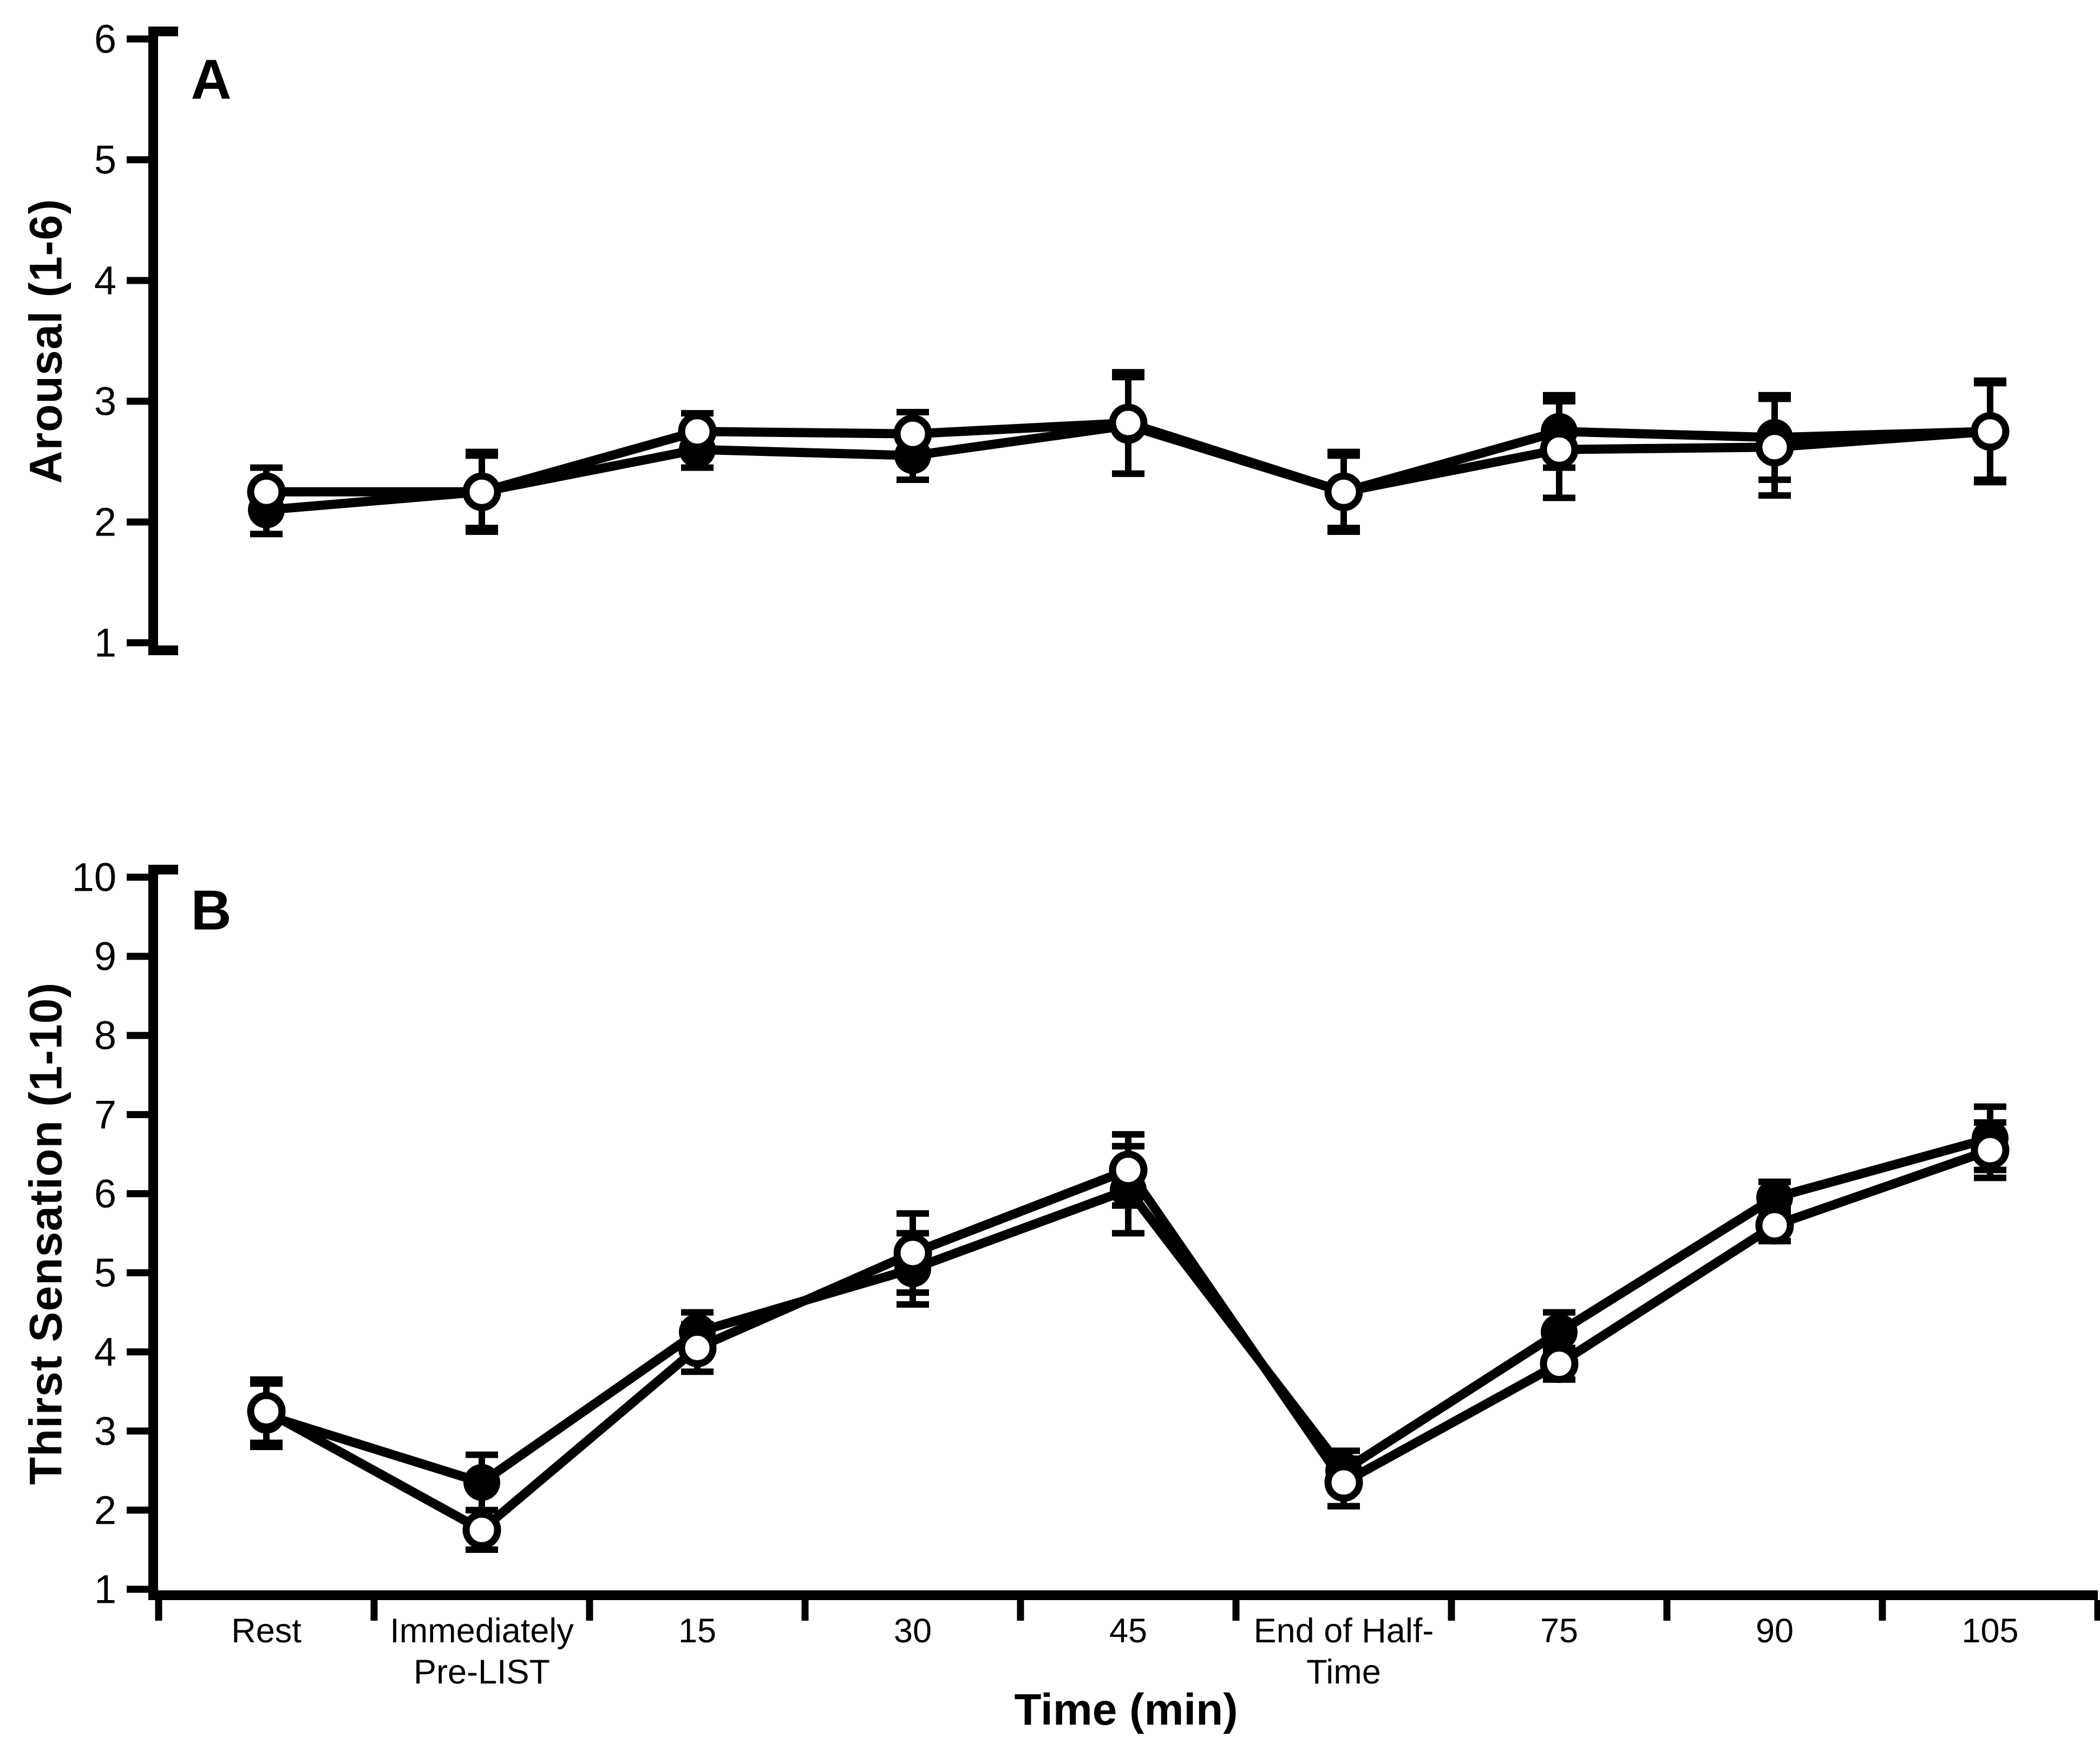 The width and height of the screenshot is (2100, 1749). I want to click on panel-b-y-axis-title: Thirst Sensation (1-10), so click(45, 1233).